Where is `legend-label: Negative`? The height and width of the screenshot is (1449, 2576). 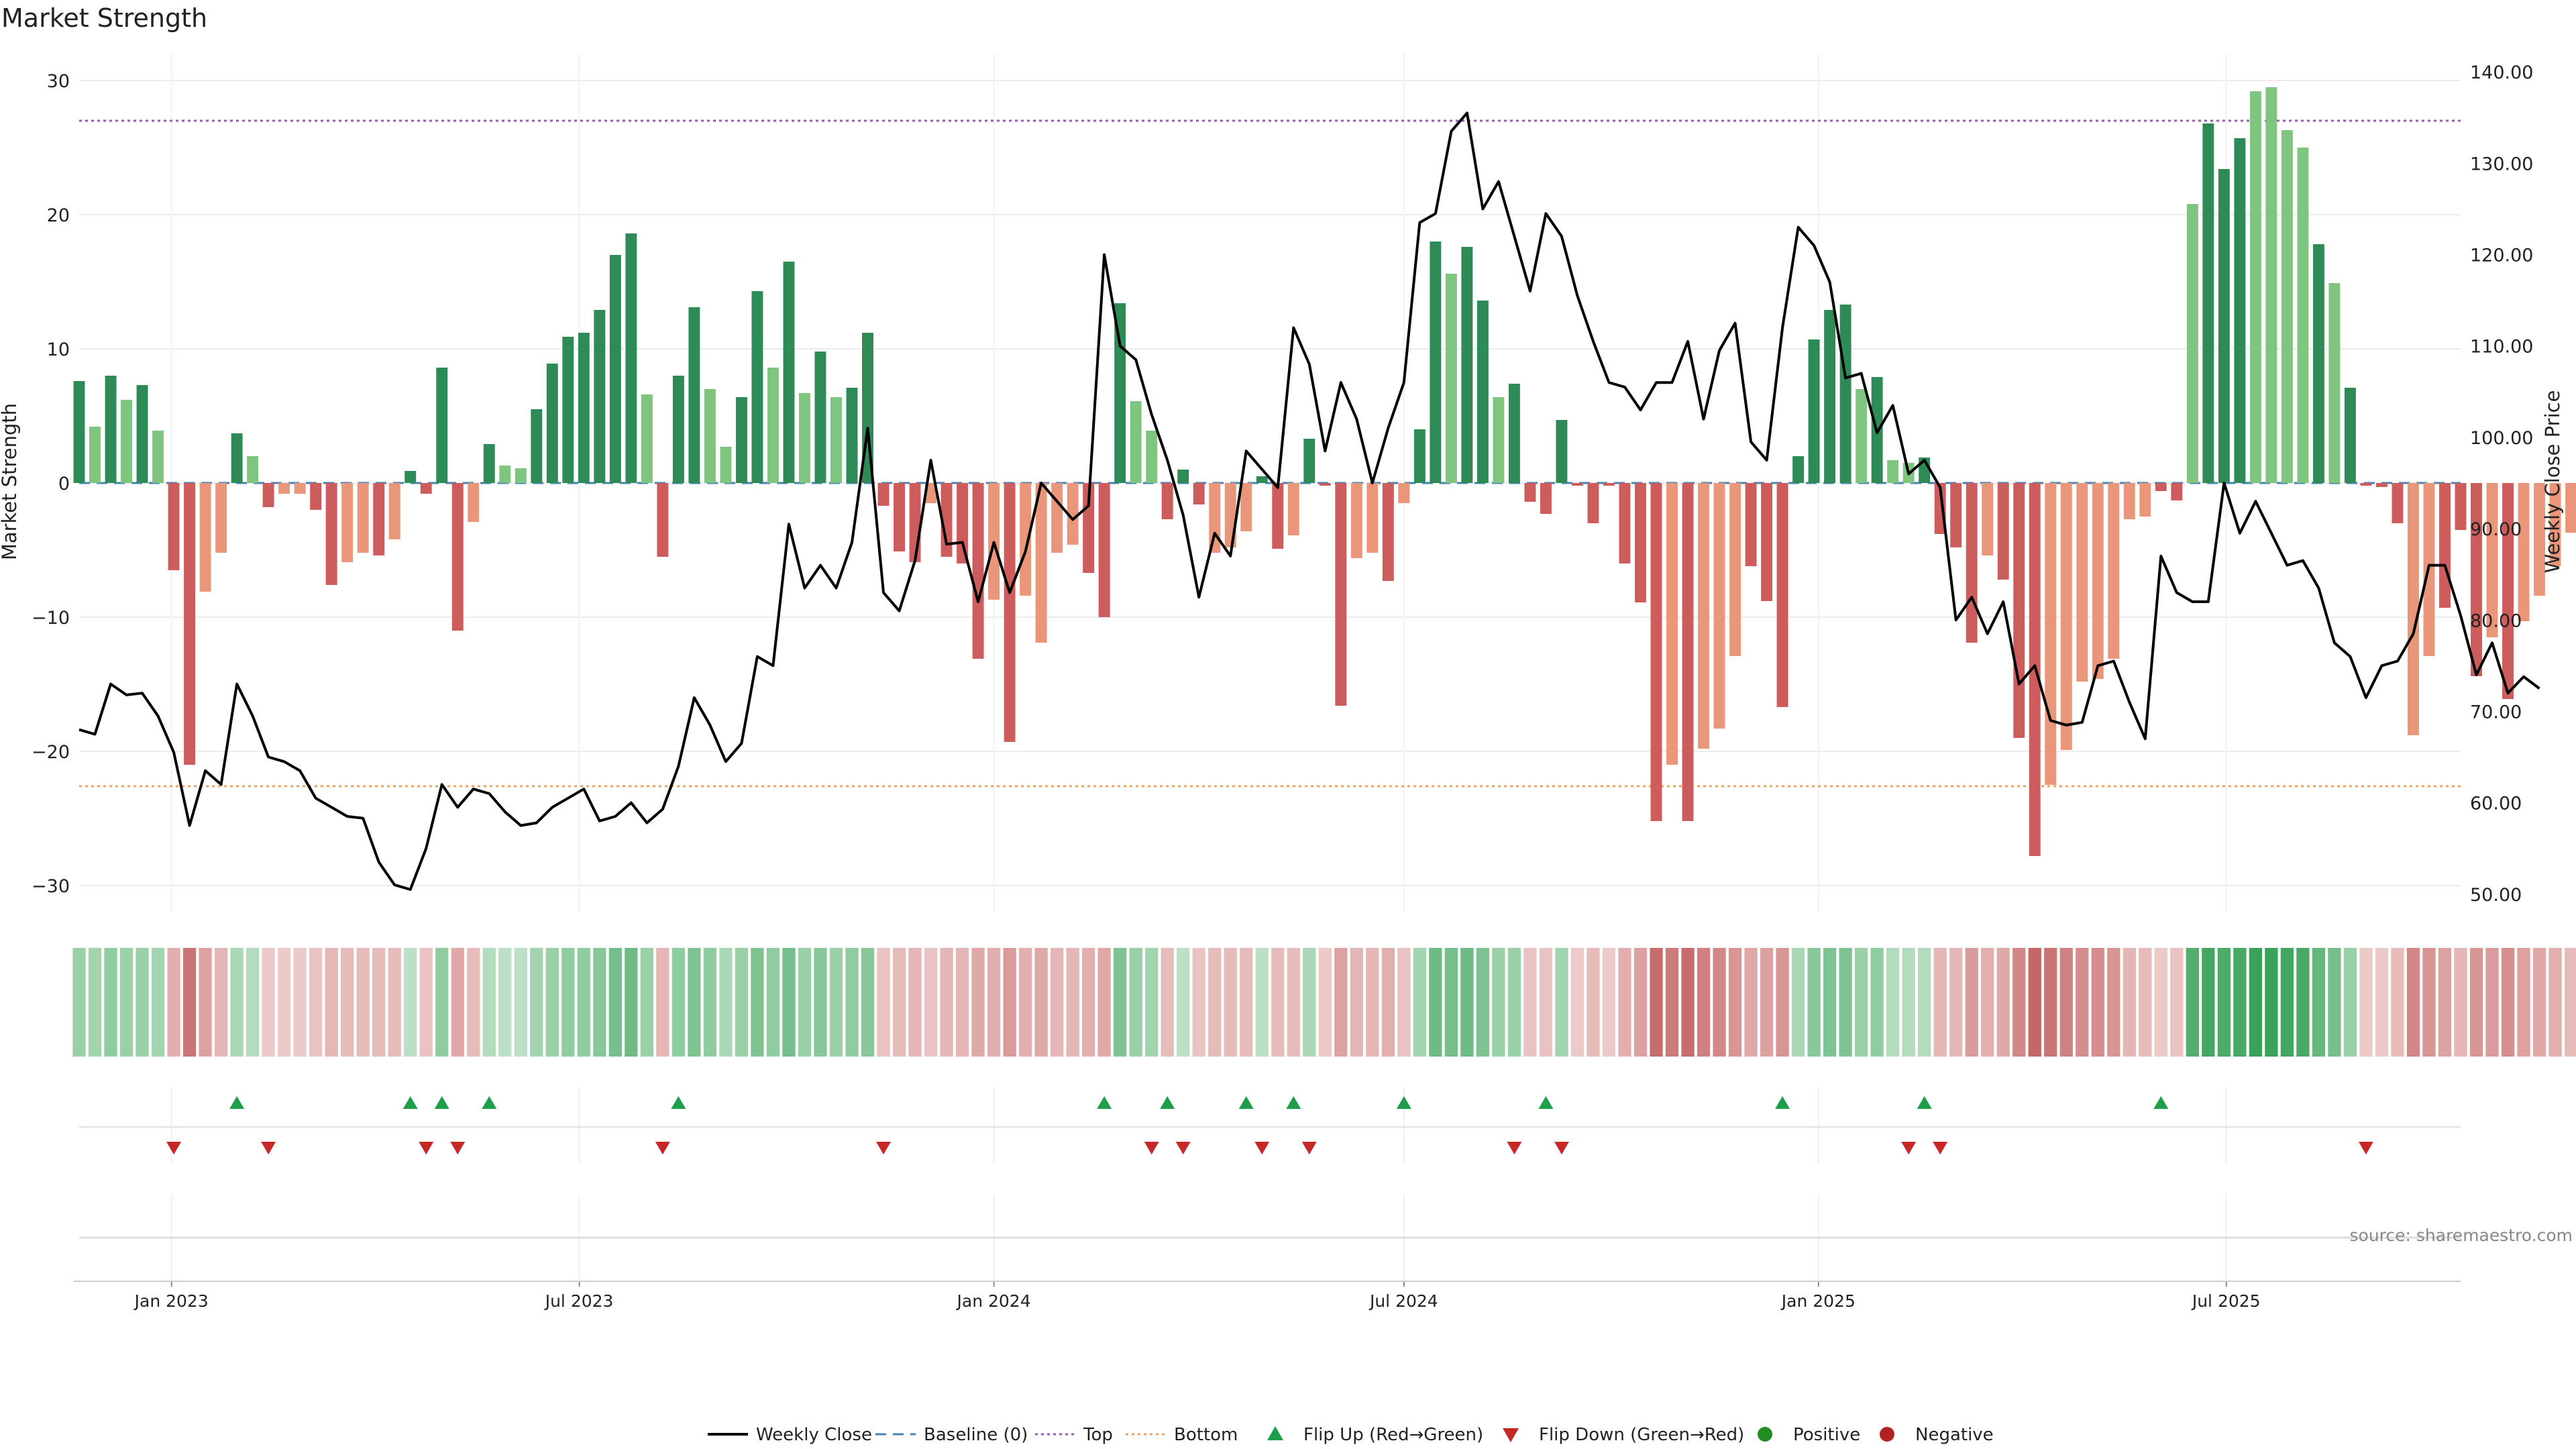
legend-label: Negative is located at coordinates (1954, 1435).